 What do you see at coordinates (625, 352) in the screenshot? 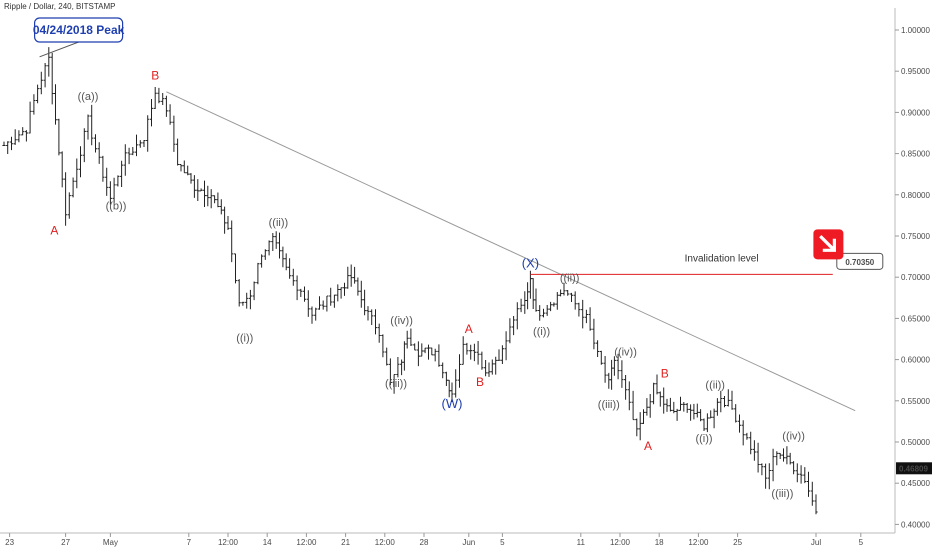
I see `wave-label: ((iv))` at bounding box center [625, 352].